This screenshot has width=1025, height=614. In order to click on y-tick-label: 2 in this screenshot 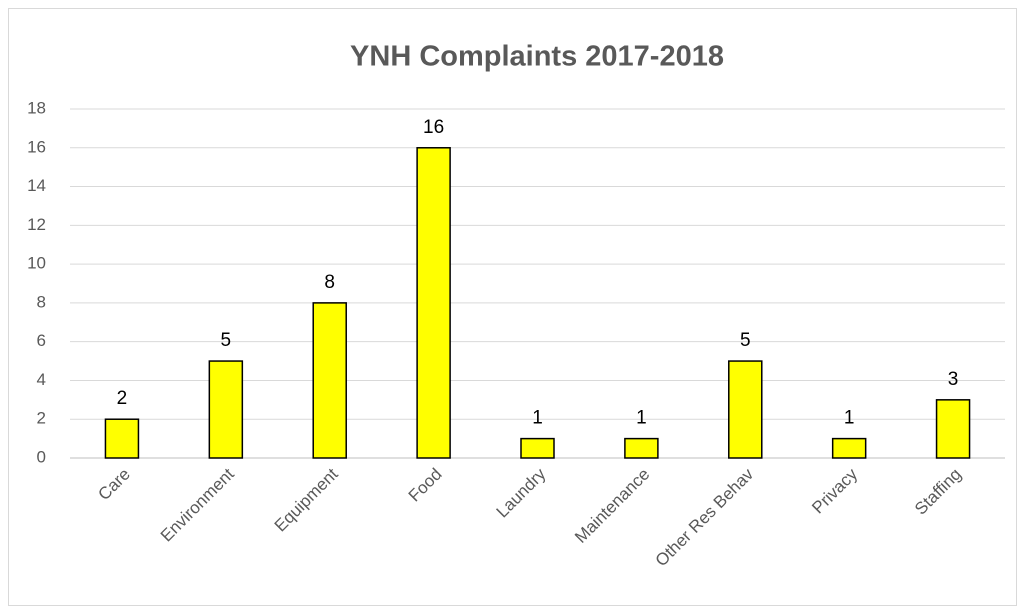, I will do `click(41, 418)`.